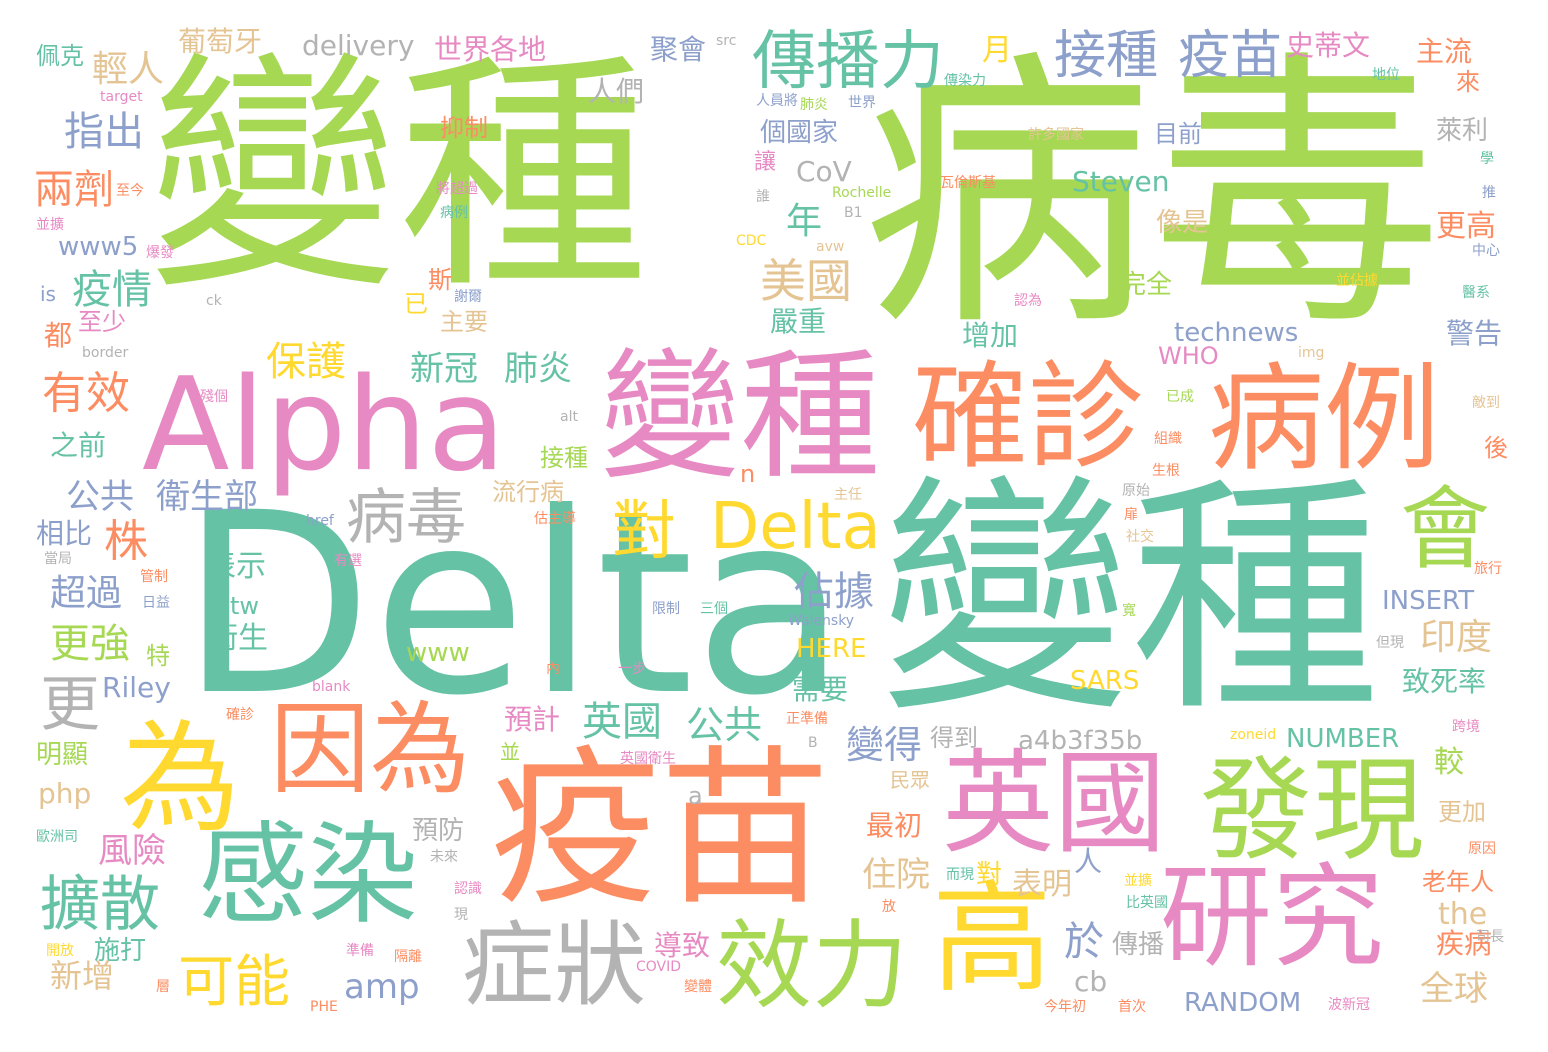 Image resolution: width=1548 pixels, height=1052 pixels. What do you see at coordinates (98, 247) in the screenshot?
I see `word: www5` at bounding box center [98, 247].